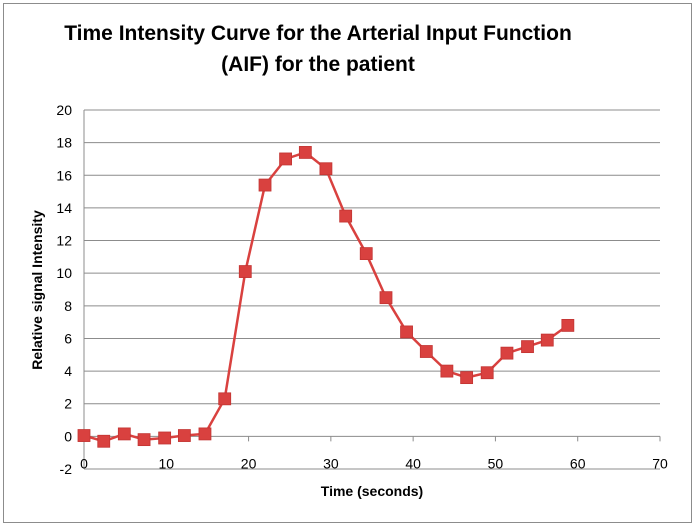  What do you see at coordinates (37, 290) in the screenshot?
I see `y-axis-label: Relative signal Intensity` at bounding box center [37, 290].